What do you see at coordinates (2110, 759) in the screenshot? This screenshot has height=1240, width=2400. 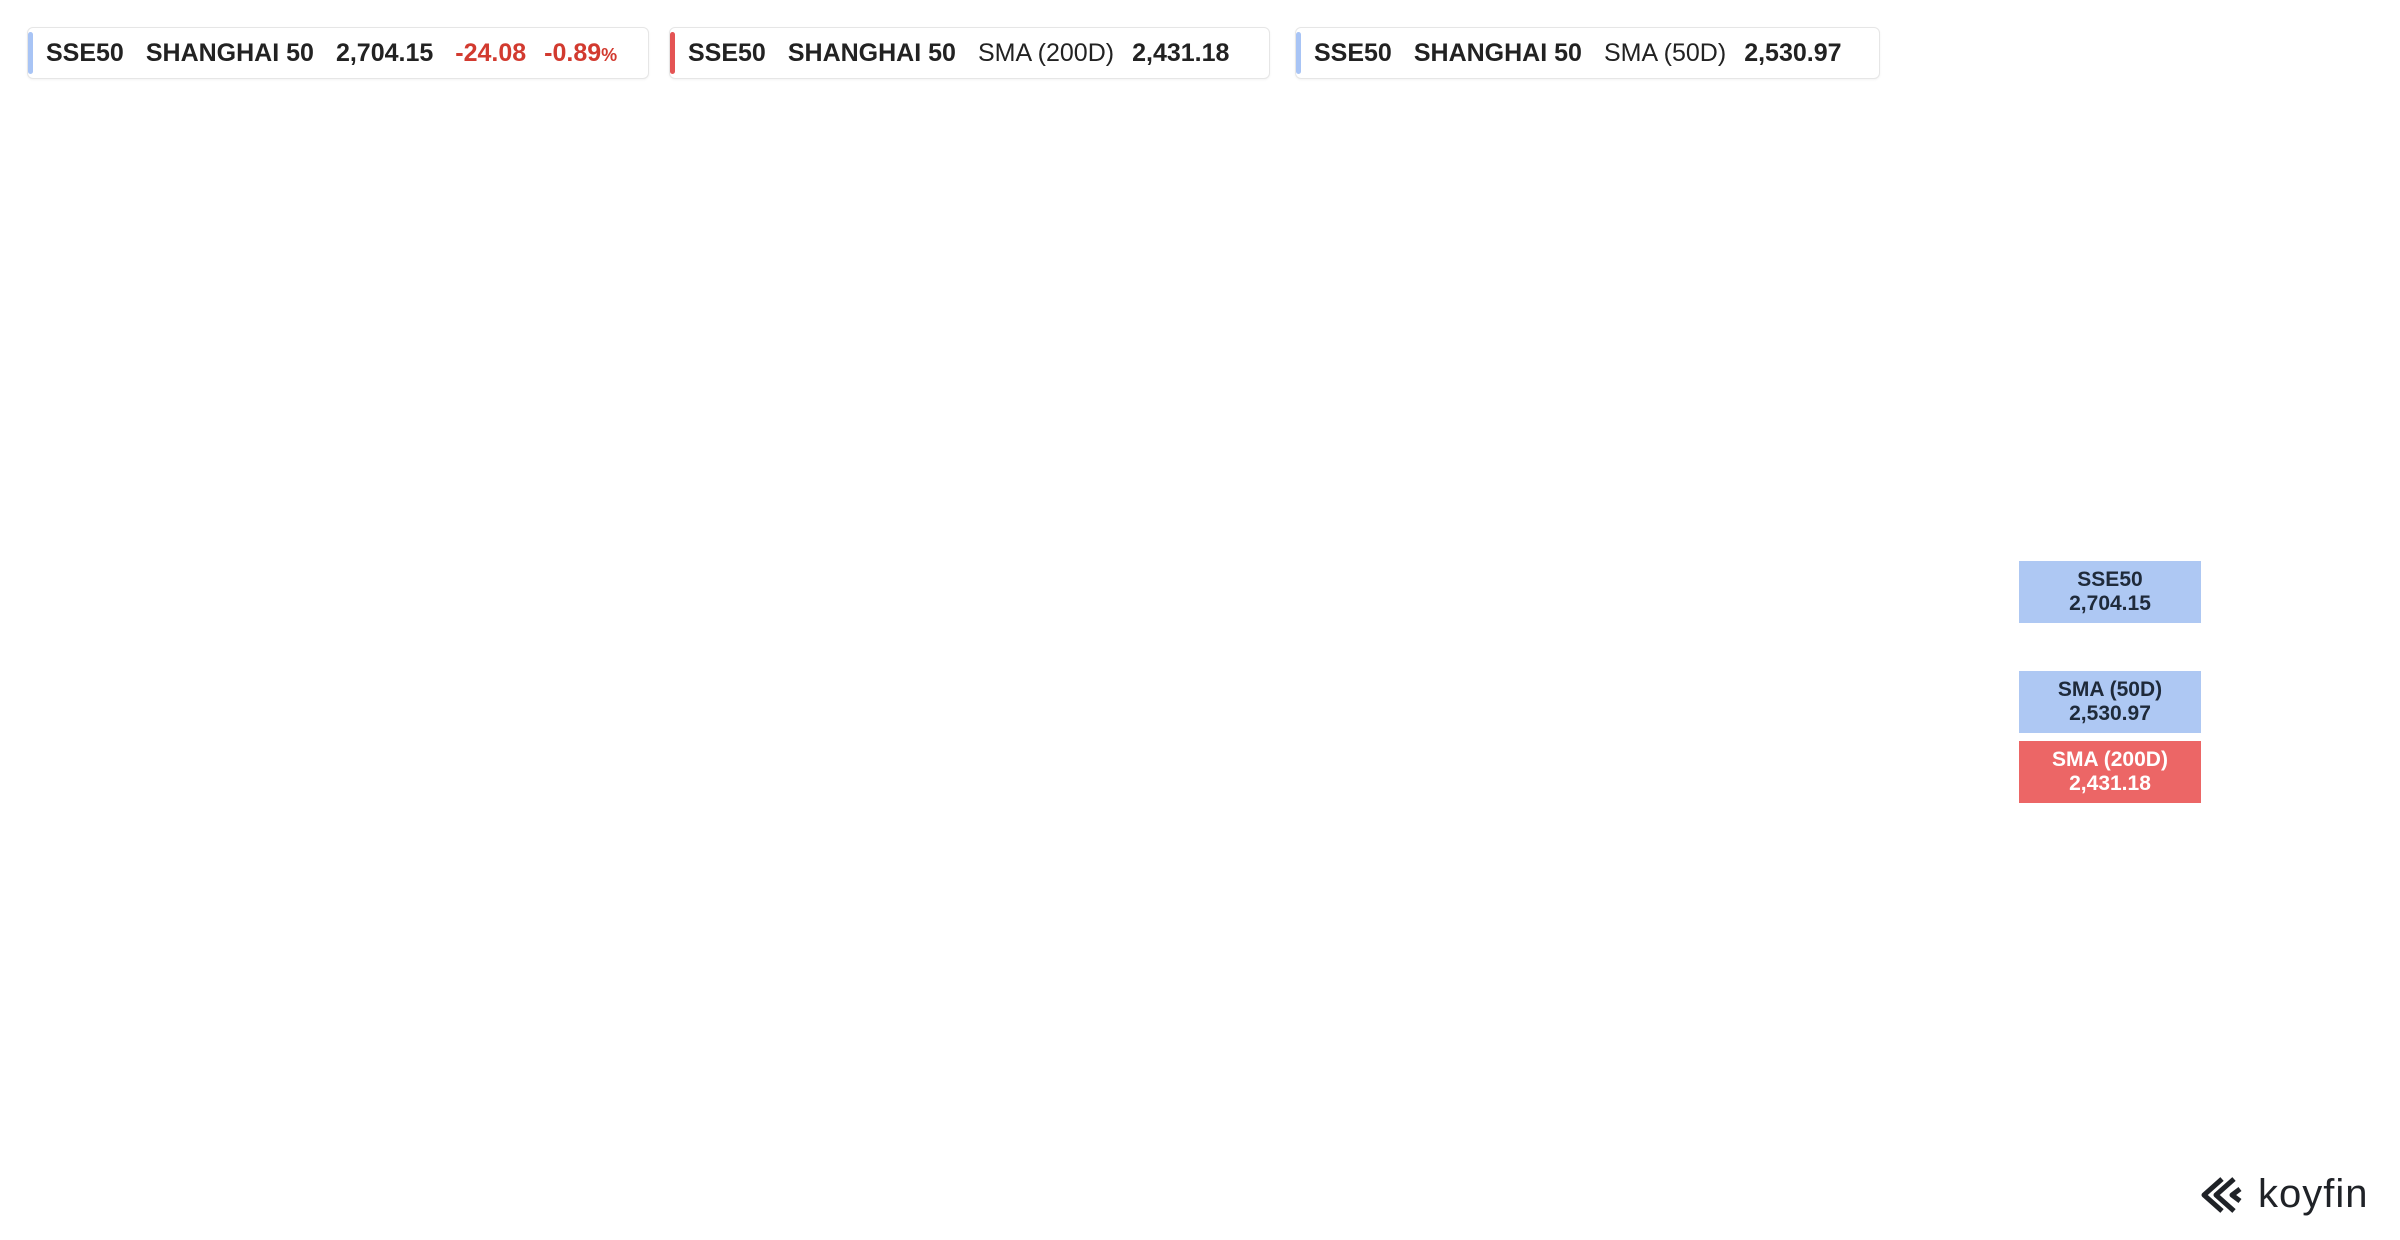 I see `badge-label: SMA (200D)` at bounding box center [2110, 759].